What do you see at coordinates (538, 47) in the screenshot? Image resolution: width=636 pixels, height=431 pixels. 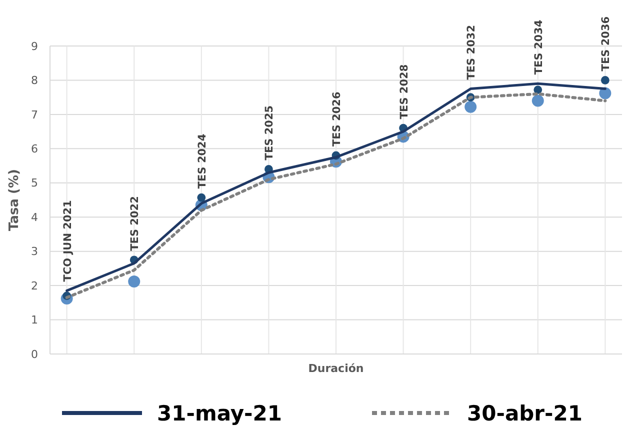 I see `annotation: TES 2034` at bounding box center [538, 47].